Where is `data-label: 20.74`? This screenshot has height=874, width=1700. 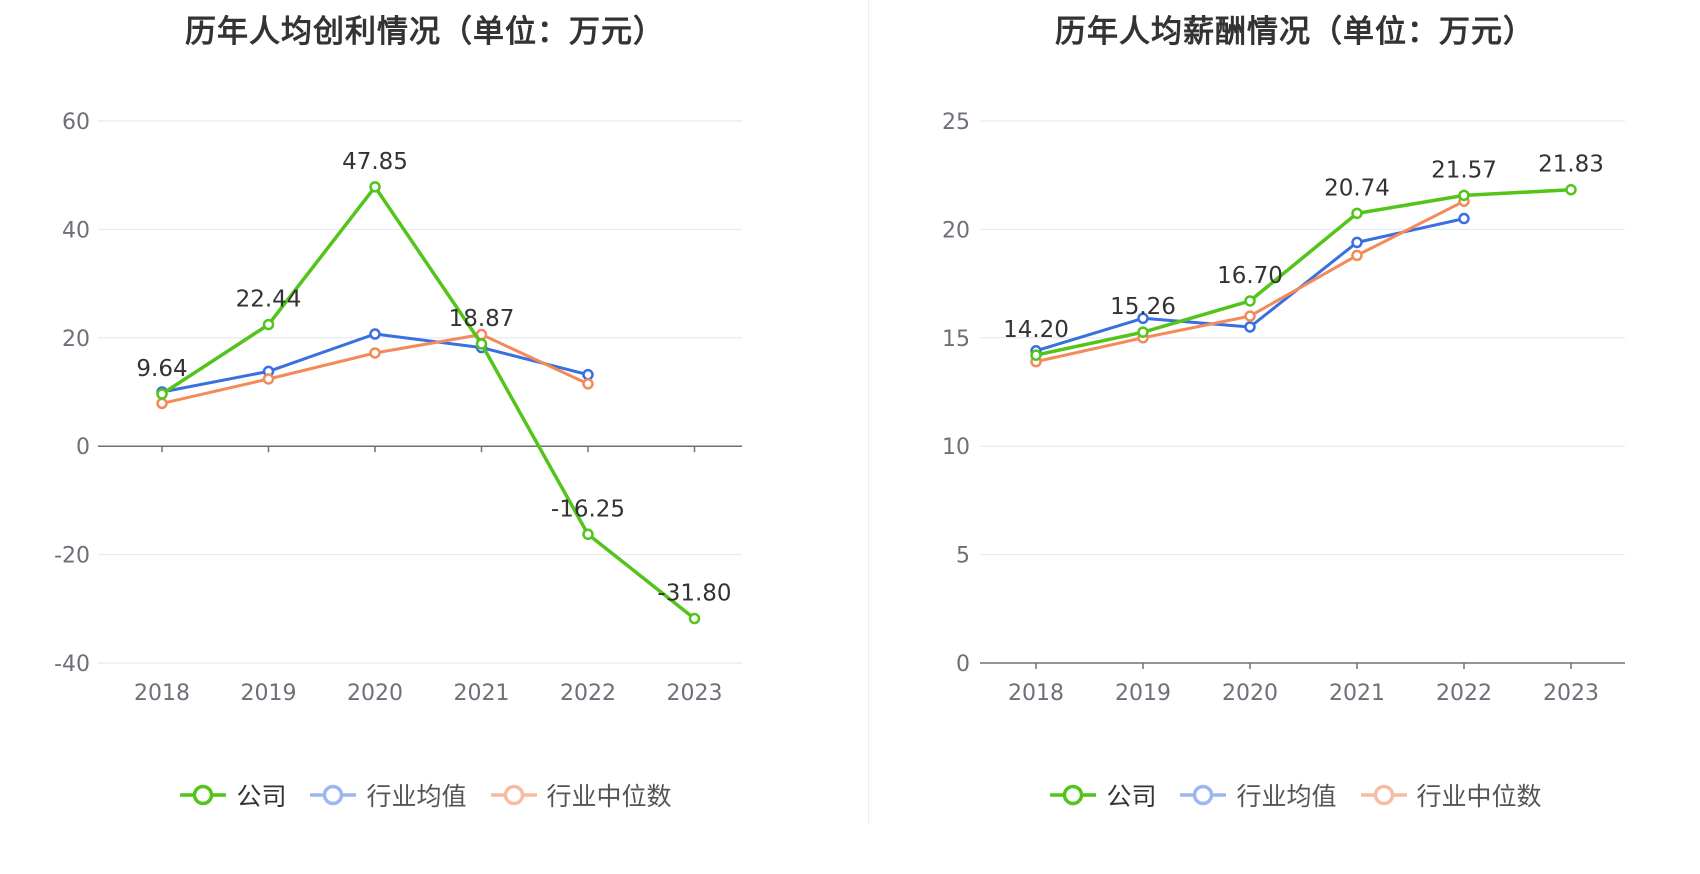 data-label: 20.74 is located at coordinates (1357, 188).